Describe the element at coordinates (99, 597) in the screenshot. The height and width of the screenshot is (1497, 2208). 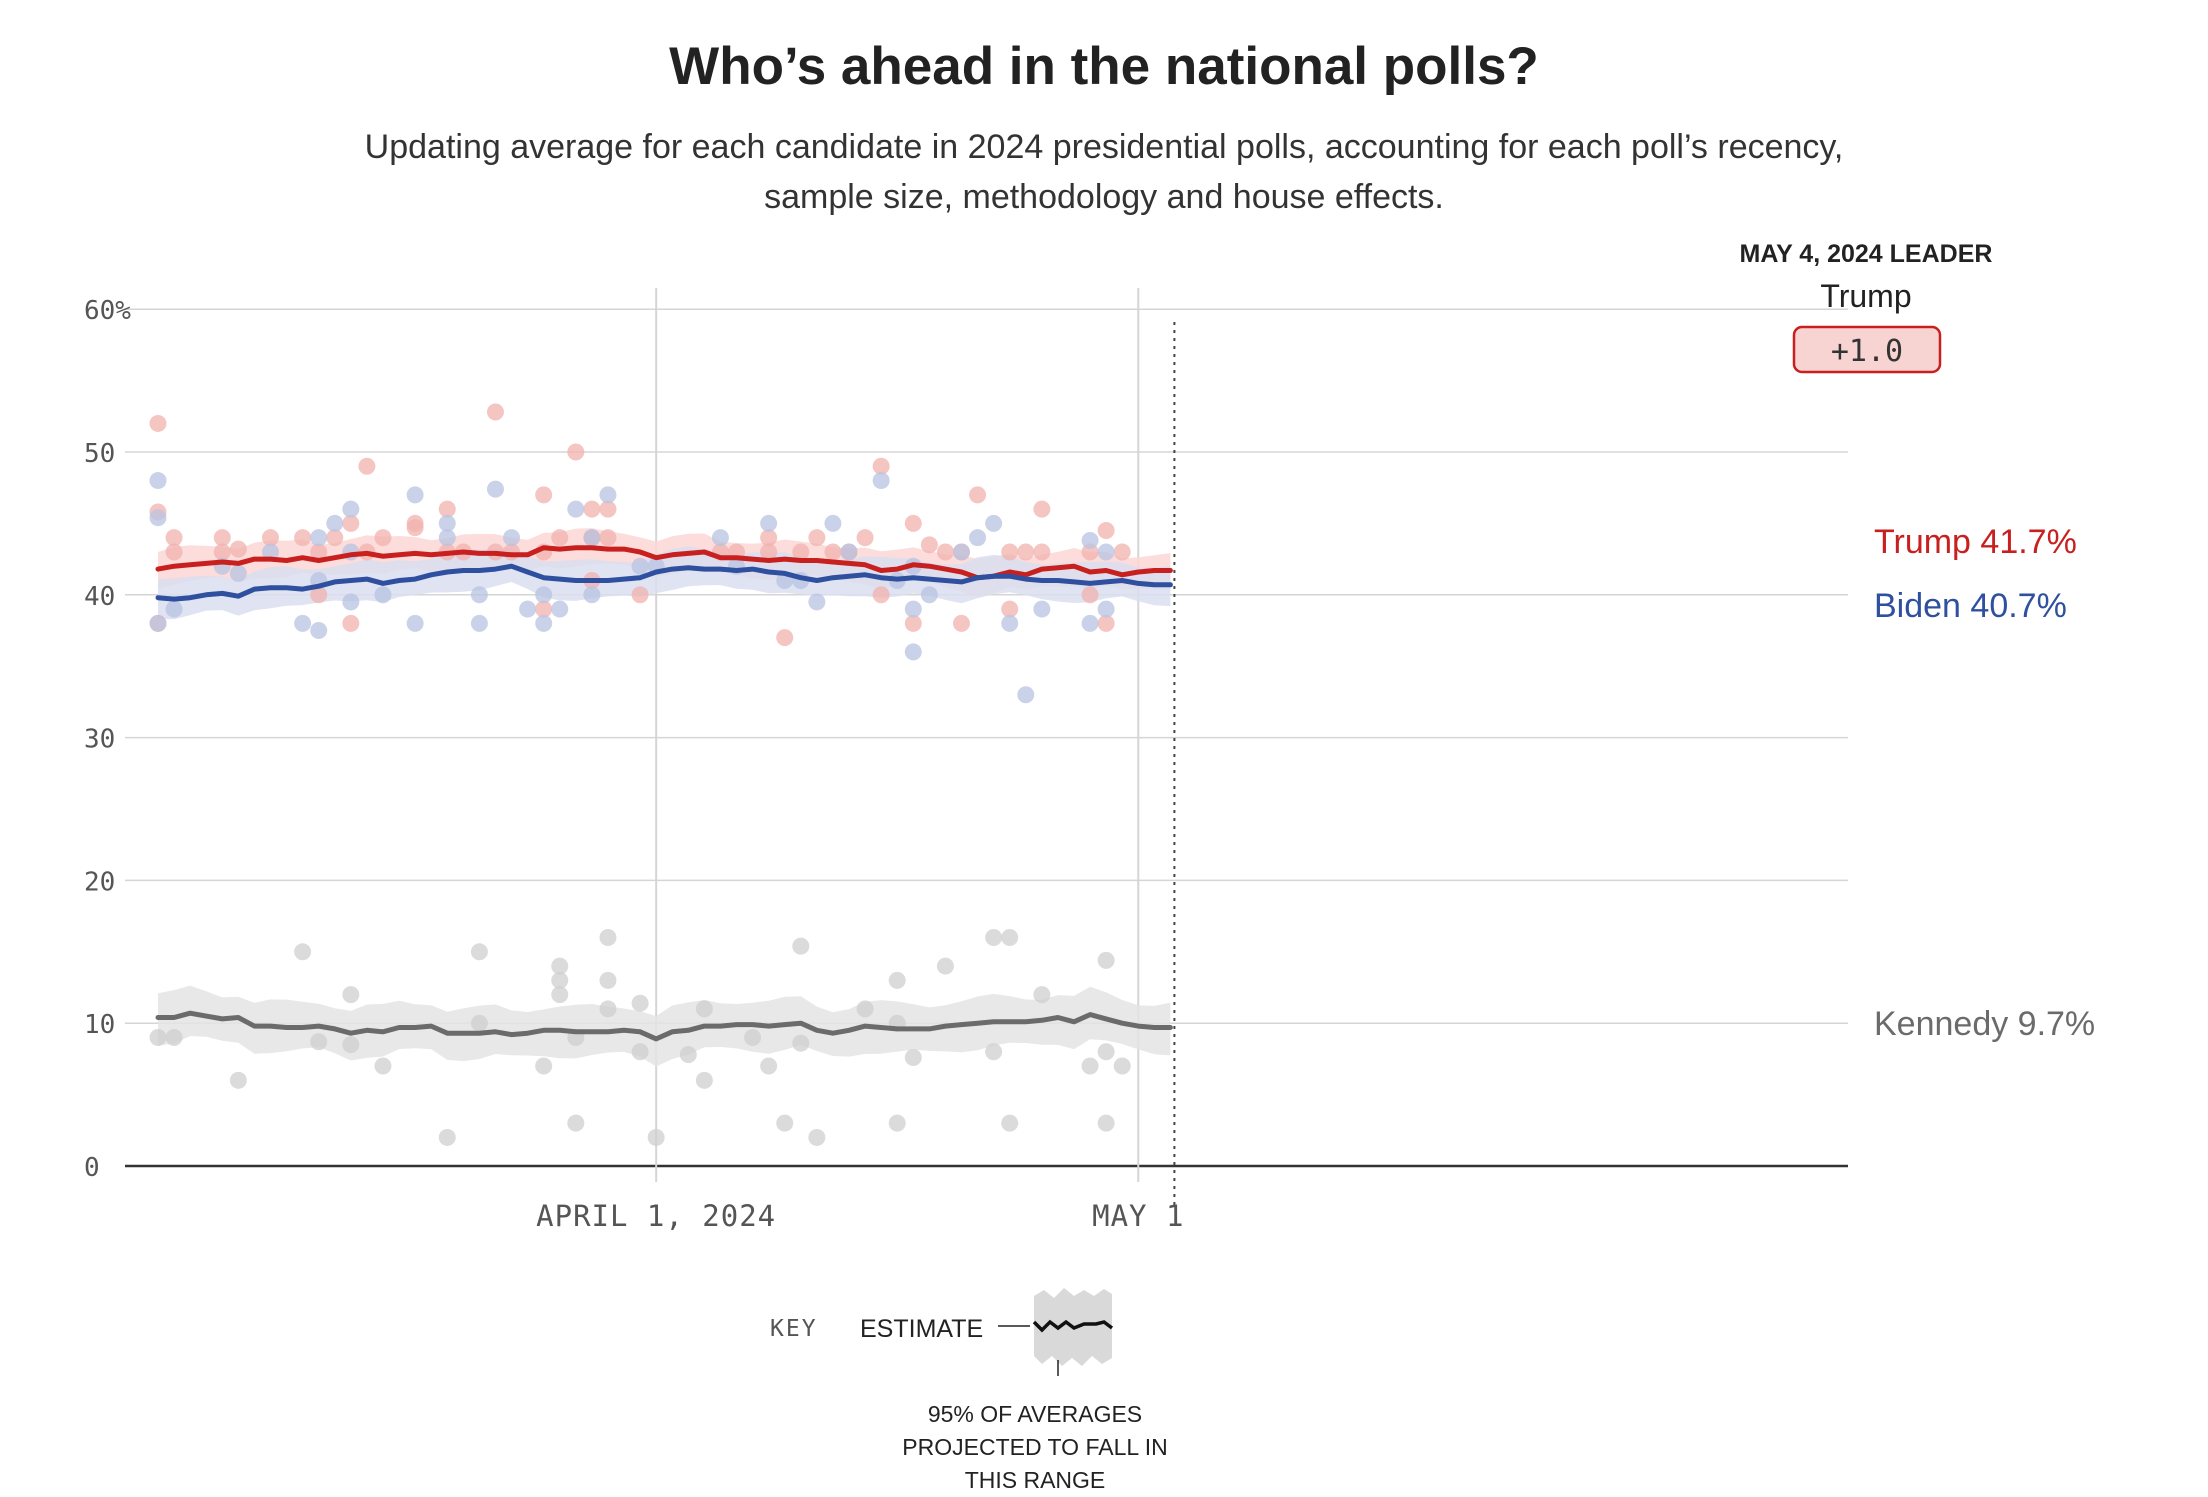
I see `y-tick-label: 40` at that location.